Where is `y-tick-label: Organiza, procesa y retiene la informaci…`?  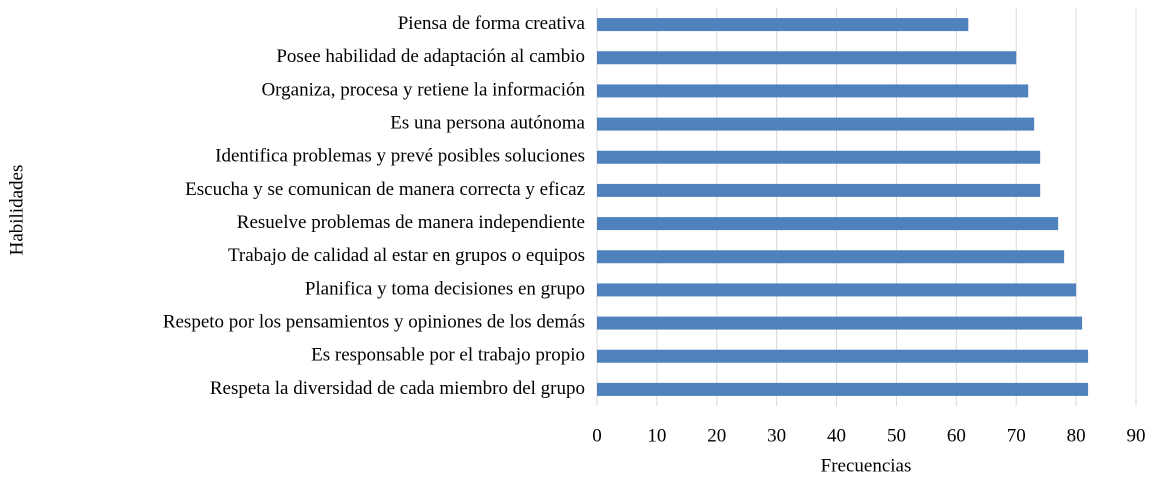 y-tick-label: Organiza, procesa y retiene la informaci… is located at coordinates (423, 89).